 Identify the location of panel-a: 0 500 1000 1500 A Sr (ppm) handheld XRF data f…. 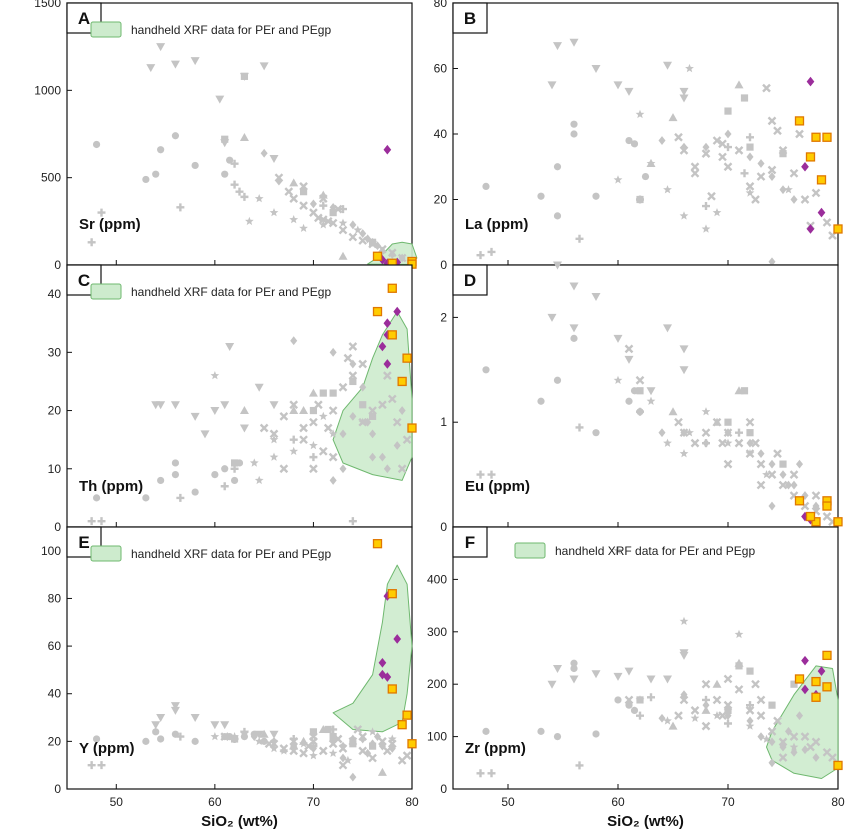
(226, 136).